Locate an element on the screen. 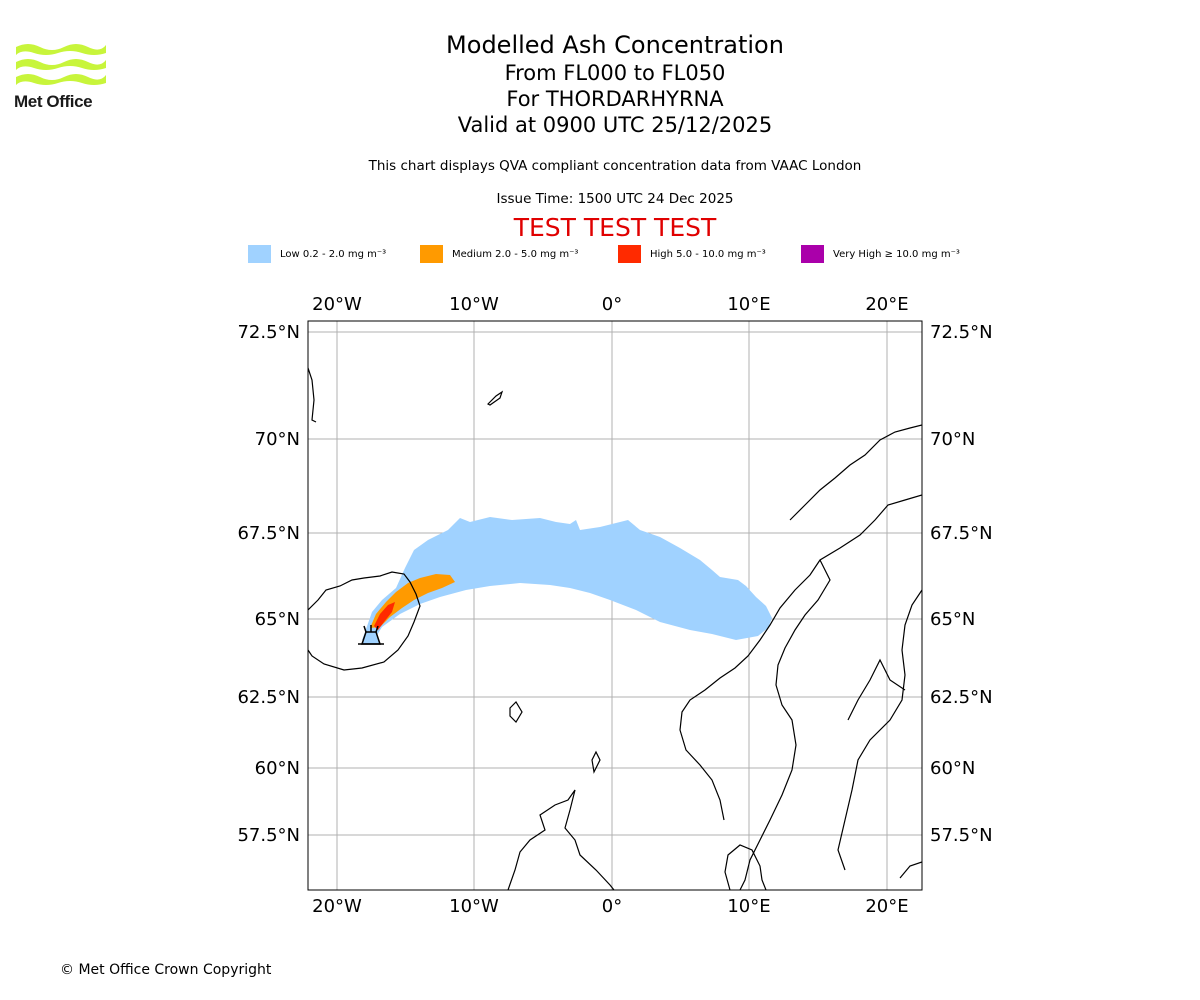 The image size is (1200, 1000). lon-label-top-10w: 10°W is located at coordinates (474, 304).